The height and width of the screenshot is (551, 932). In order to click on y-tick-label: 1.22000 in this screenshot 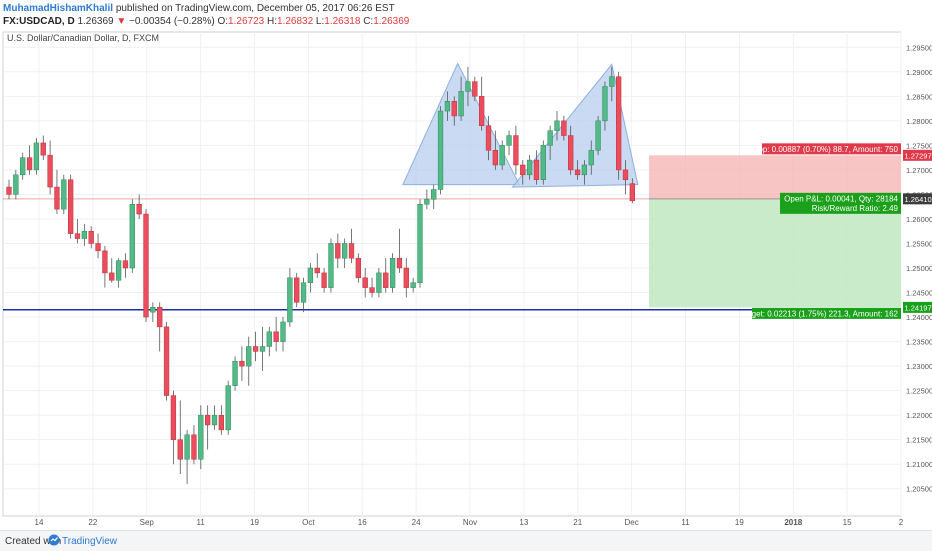, I will do `click(919, 415)`.